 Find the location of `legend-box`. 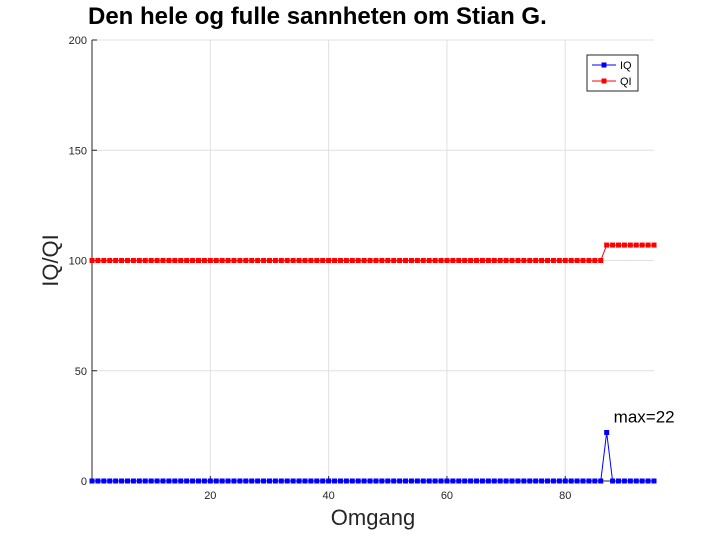

legend-box is located at coordinates (612, 73).